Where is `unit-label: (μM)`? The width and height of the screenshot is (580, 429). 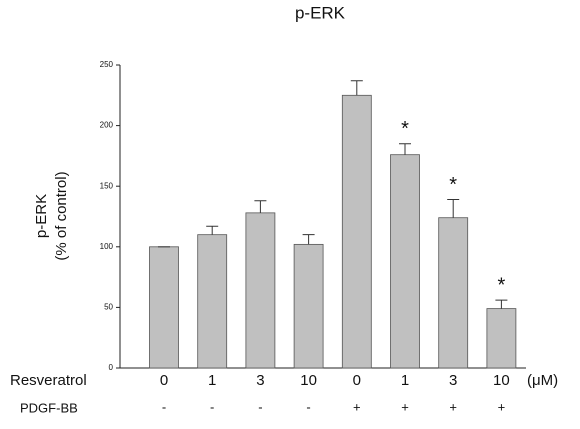 unit-label: (μM) is located at coordinates (542, 380).